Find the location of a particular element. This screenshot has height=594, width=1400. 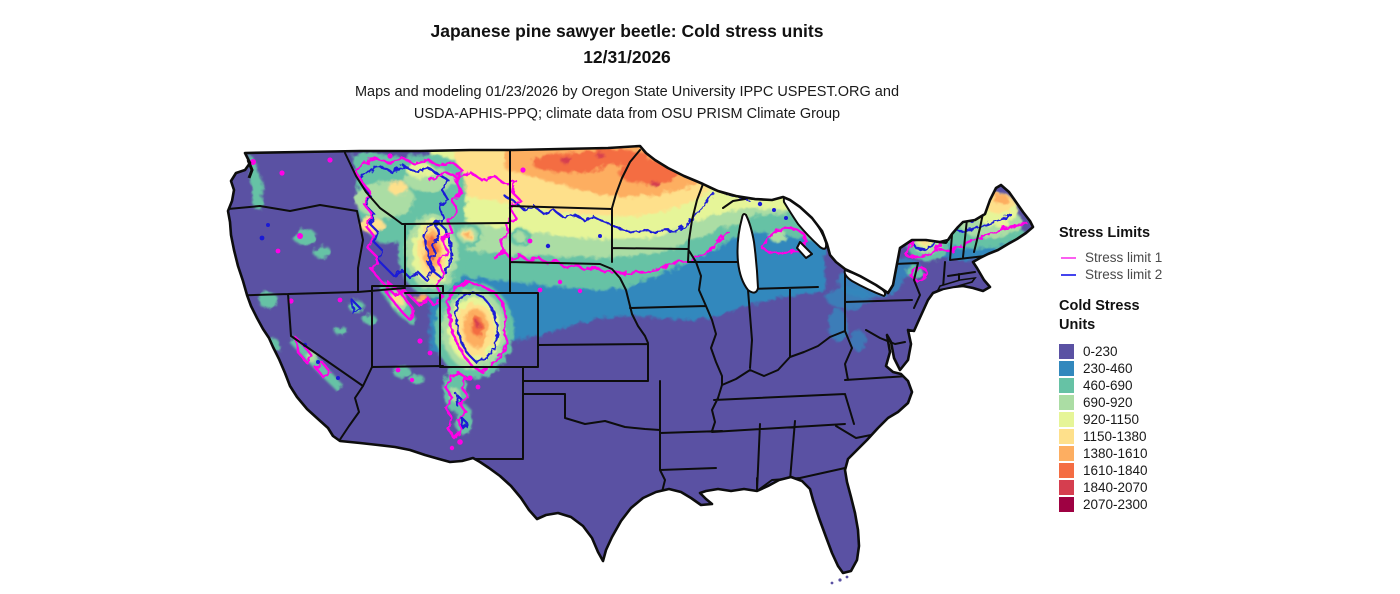

legend-class-label: 0-230 is located at coordinates (1100, 351).